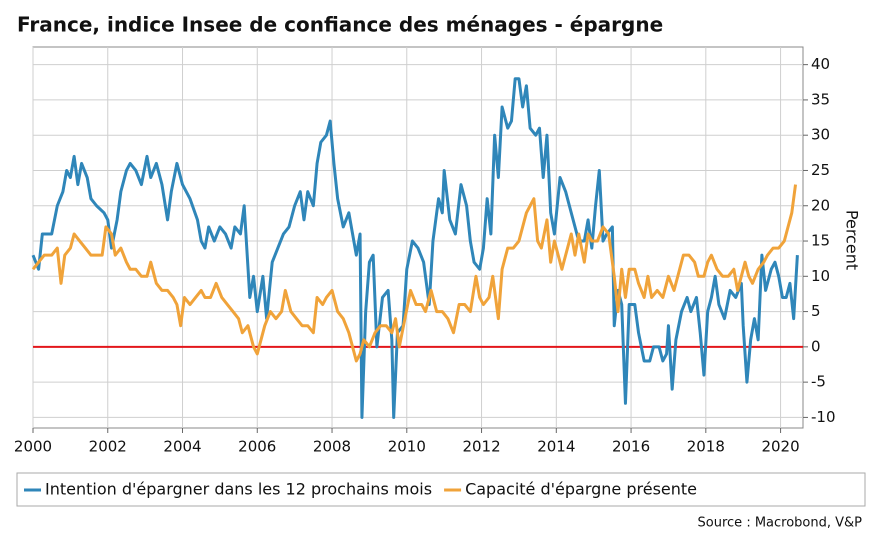 The height and width of the screenshot is (545, 872). Describe the element at coordinates (332, 447) in the screenshot. I see `x-tick-label: 2008` at that location.